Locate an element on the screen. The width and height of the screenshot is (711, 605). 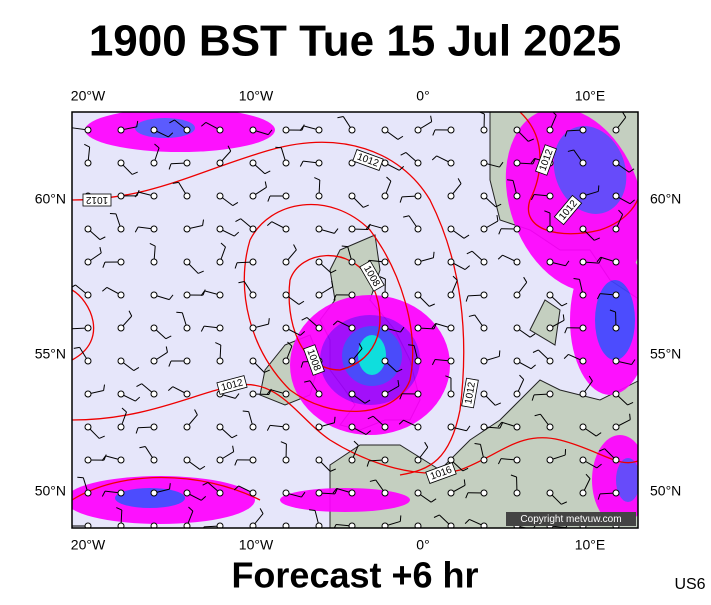
lat-label: 55°N is located at coordinates (665, 354).